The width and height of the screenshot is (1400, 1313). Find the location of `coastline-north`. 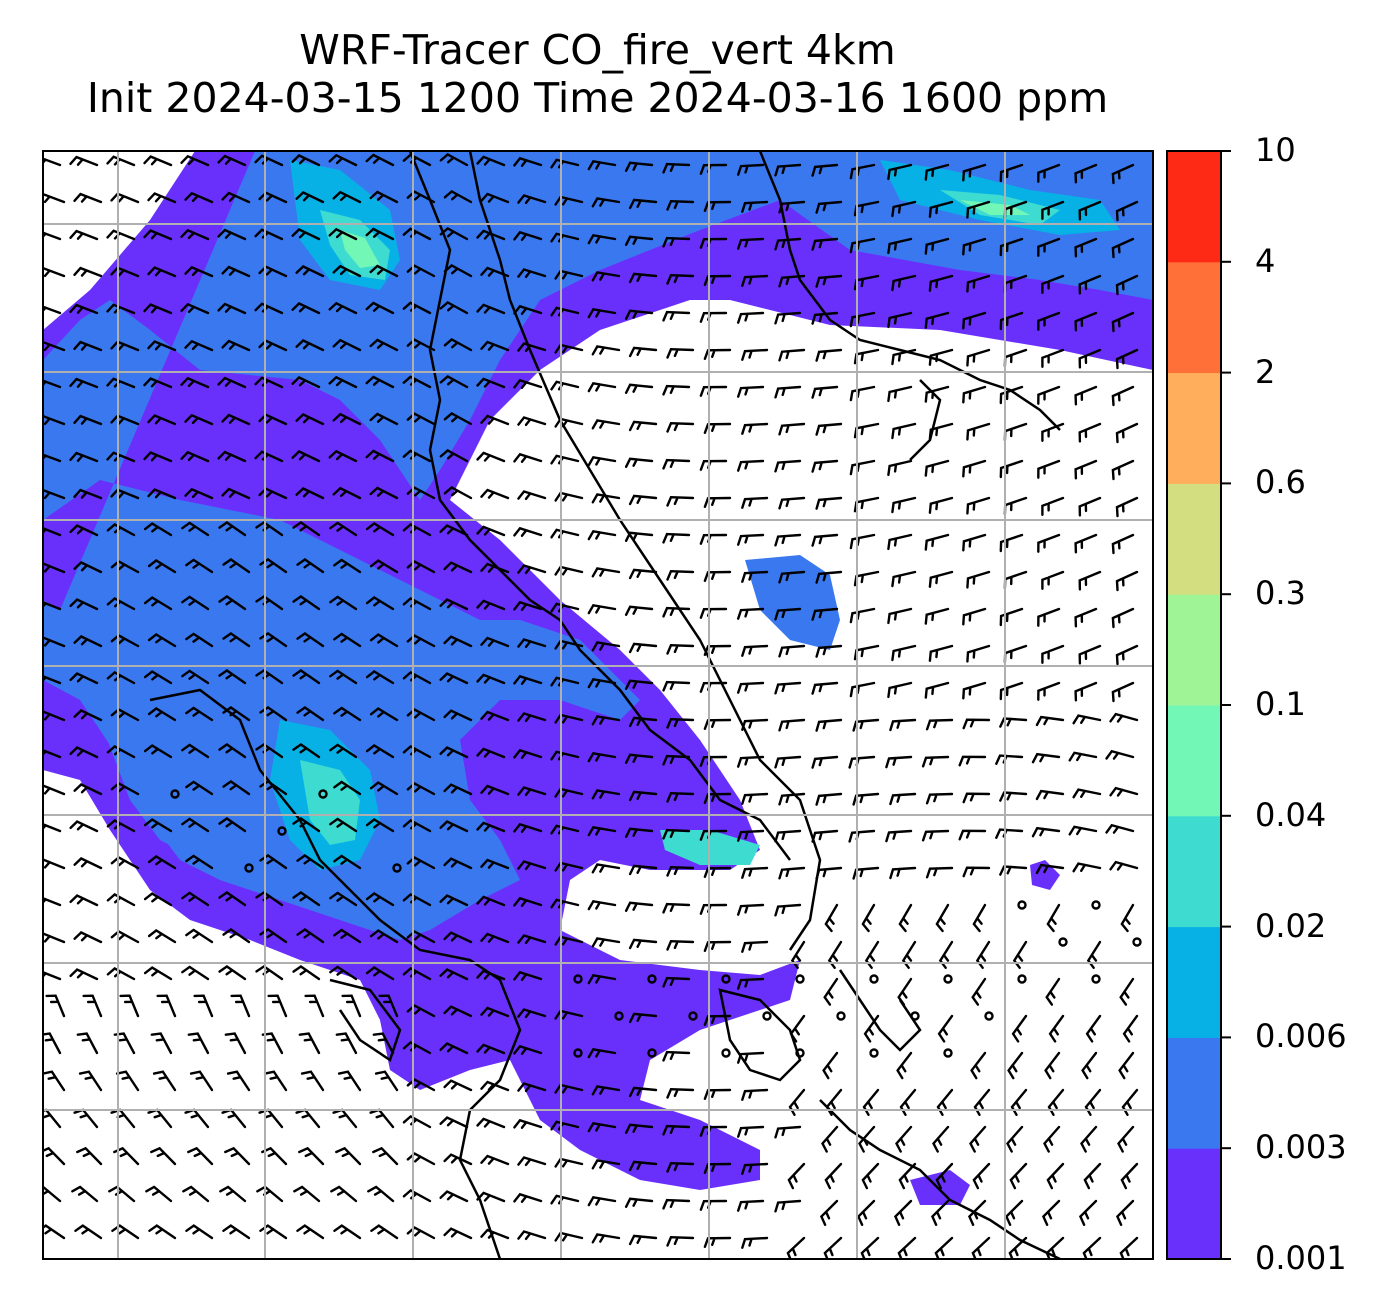

coastline-north is located at coordinates (909, 291).